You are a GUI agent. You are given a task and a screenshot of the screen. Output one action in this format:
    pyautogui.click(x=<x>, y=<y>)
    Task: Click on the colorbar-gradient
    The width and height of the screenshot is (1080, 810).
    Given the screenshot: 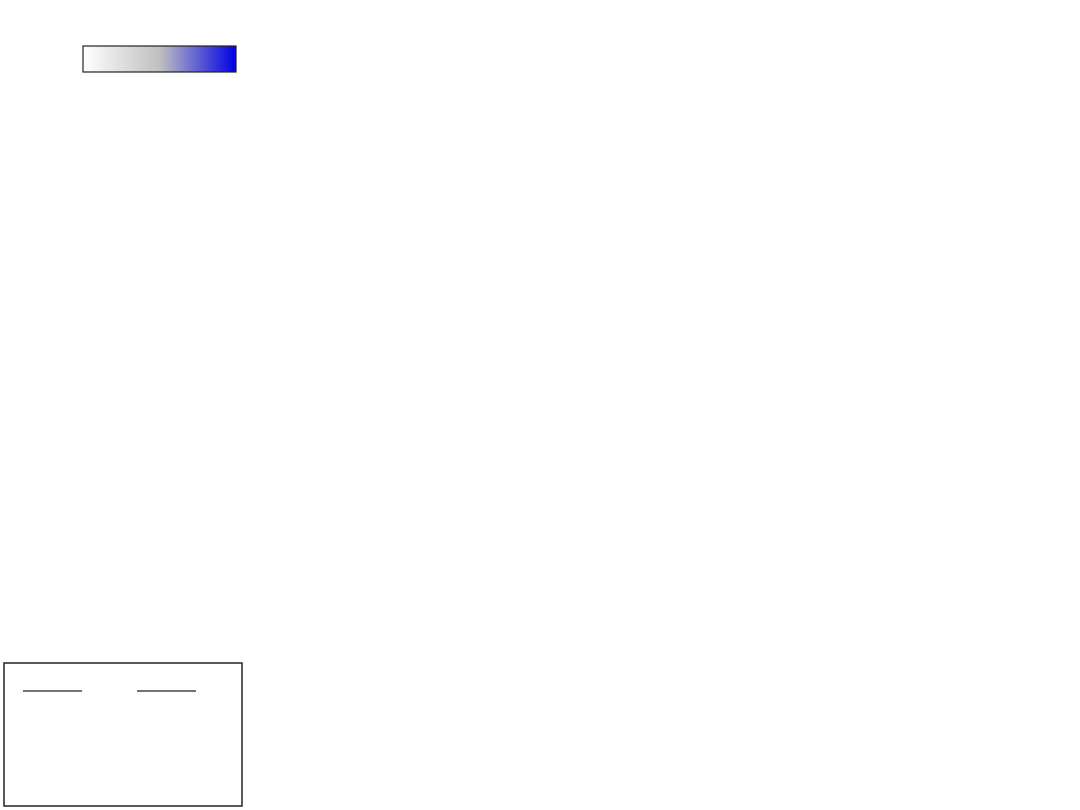 What is the action you would take?
    pyautogui.click(x=159, y=59)
    